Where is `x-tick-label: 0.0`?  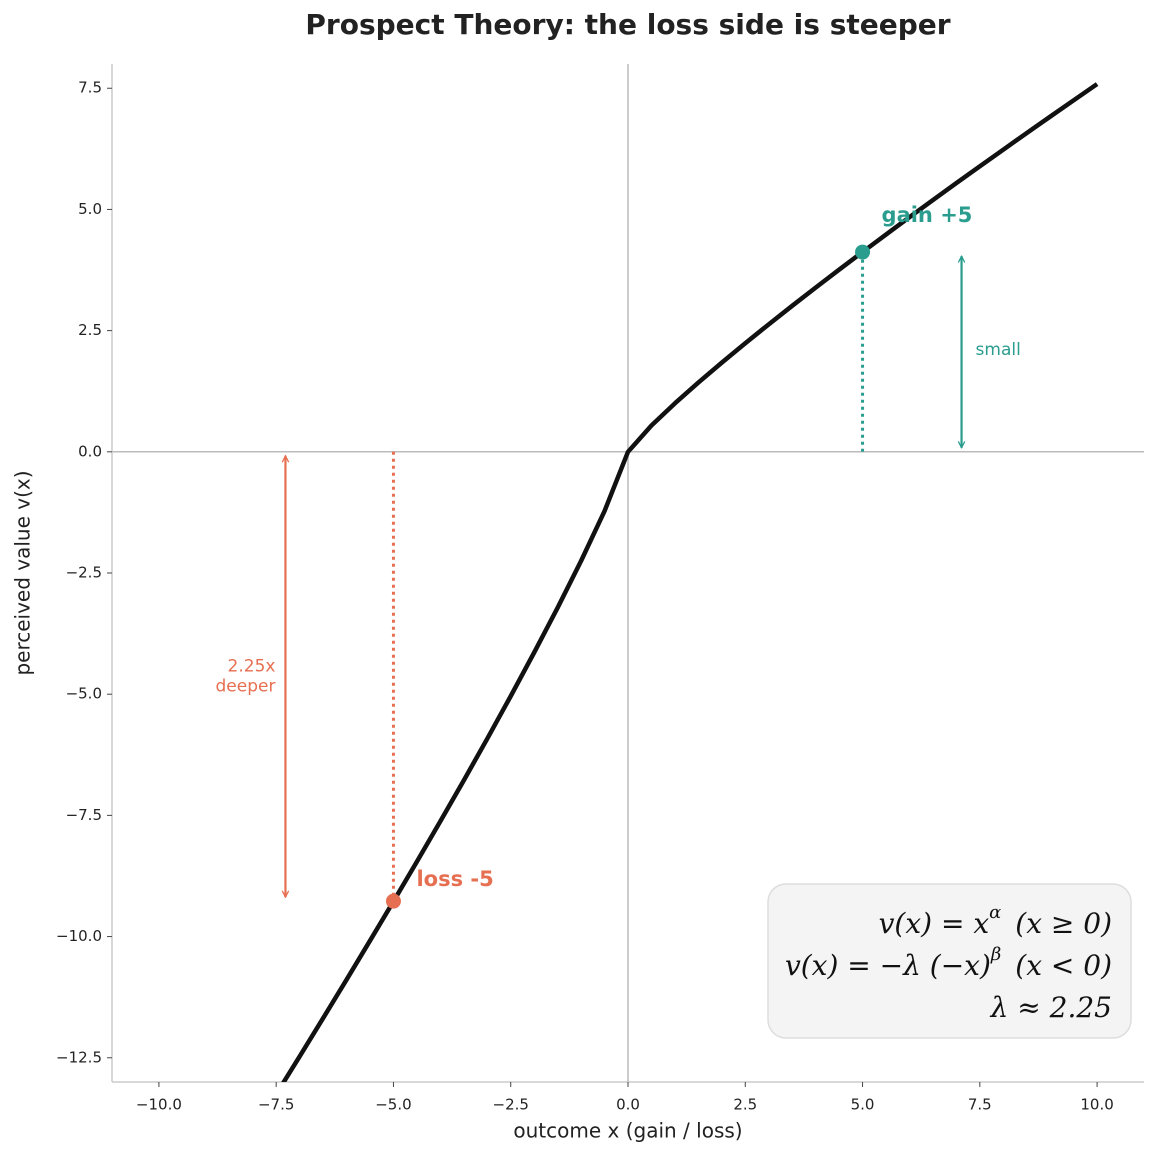
x-tick-label: 0.0 is located at coordinates (628, 1105).